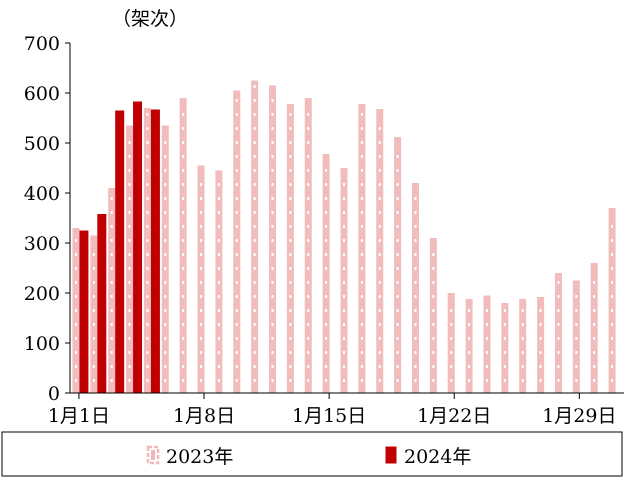 The image size is (625, 480). Describe the element at coordinates (79, 416) in the screenshot. I see `x-tick-label: 1月1日` at that location.